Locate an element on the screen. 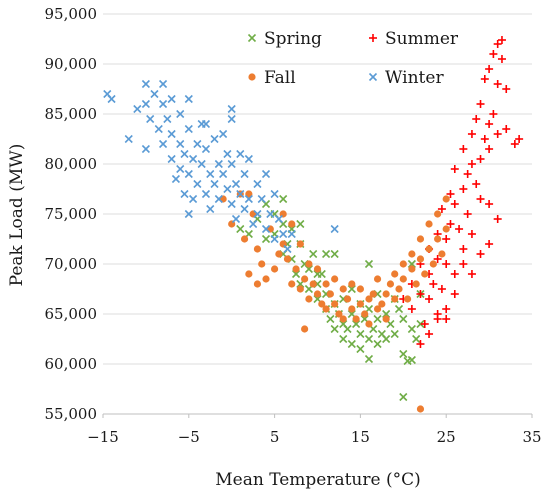 The height and width of the screenshot is (496, 550). x-tick-label: 15 is located at coordinates (360, 437).